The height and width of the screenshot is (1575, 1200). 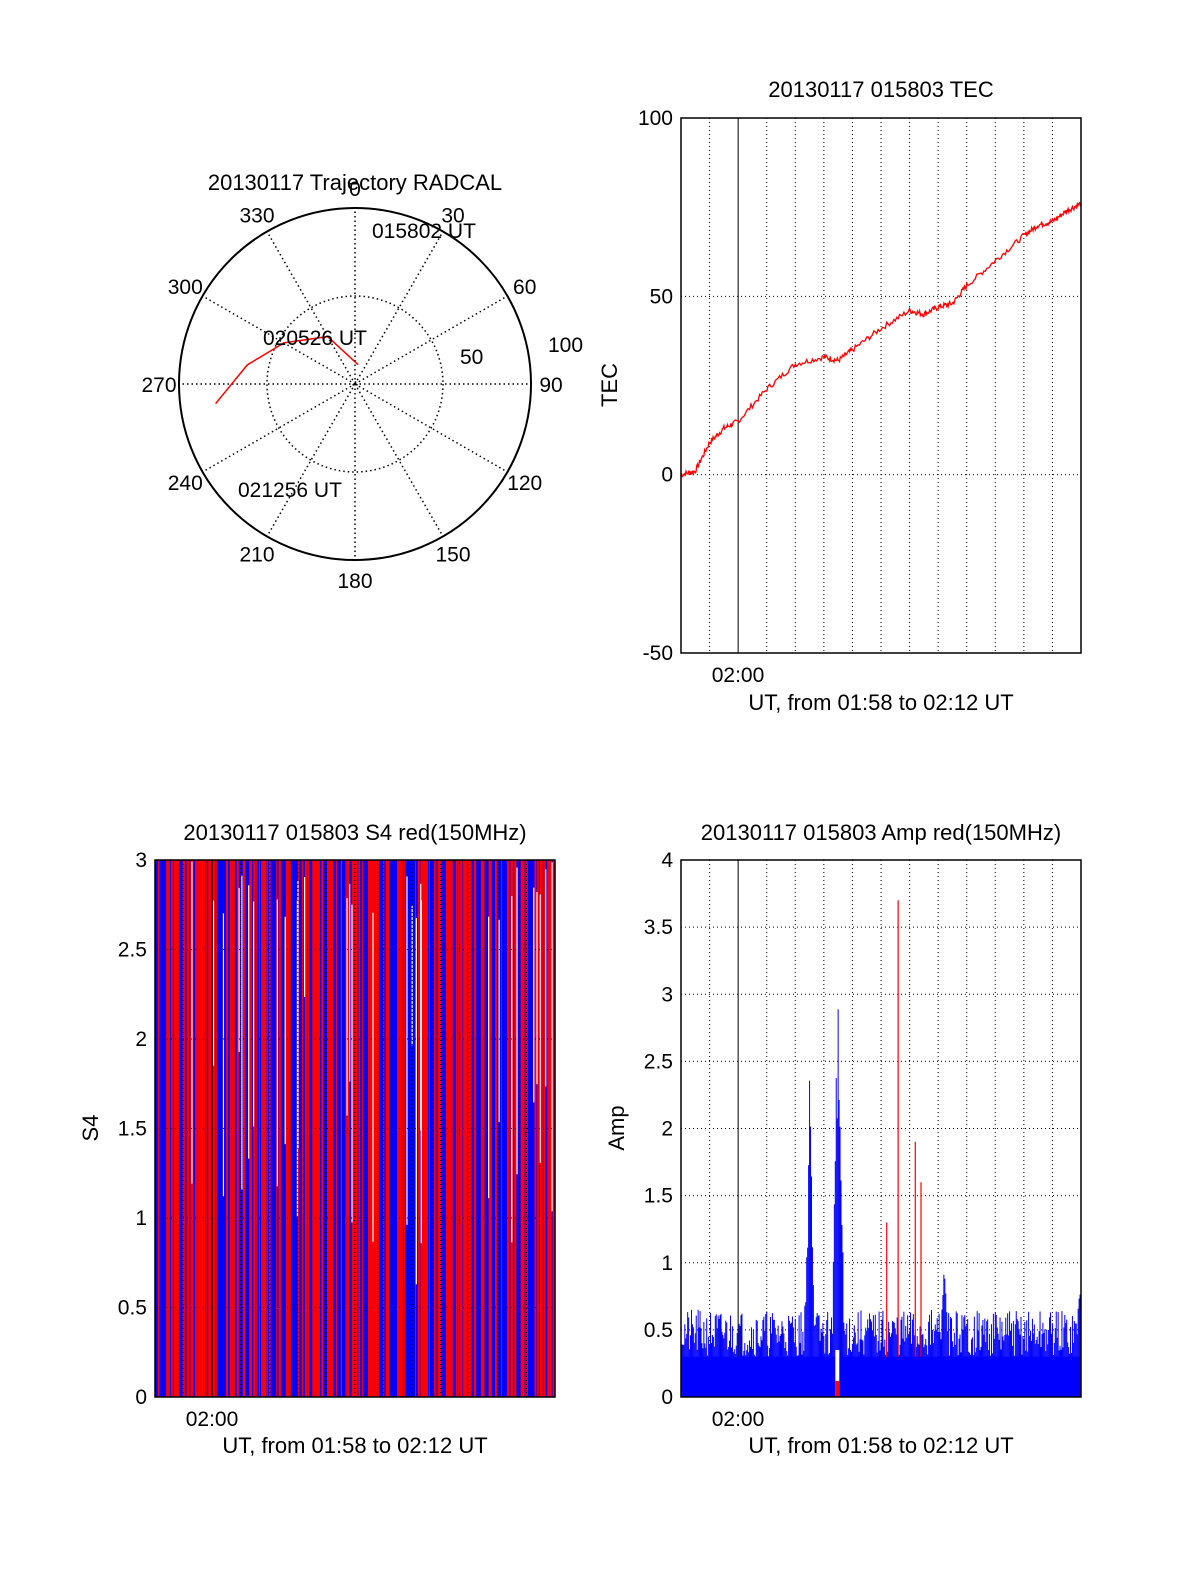 What do you see at coordinates (738, 675) in the screenshot?
I see `tec-x-tick-label: 02:00` at bounding box center [738, 675].